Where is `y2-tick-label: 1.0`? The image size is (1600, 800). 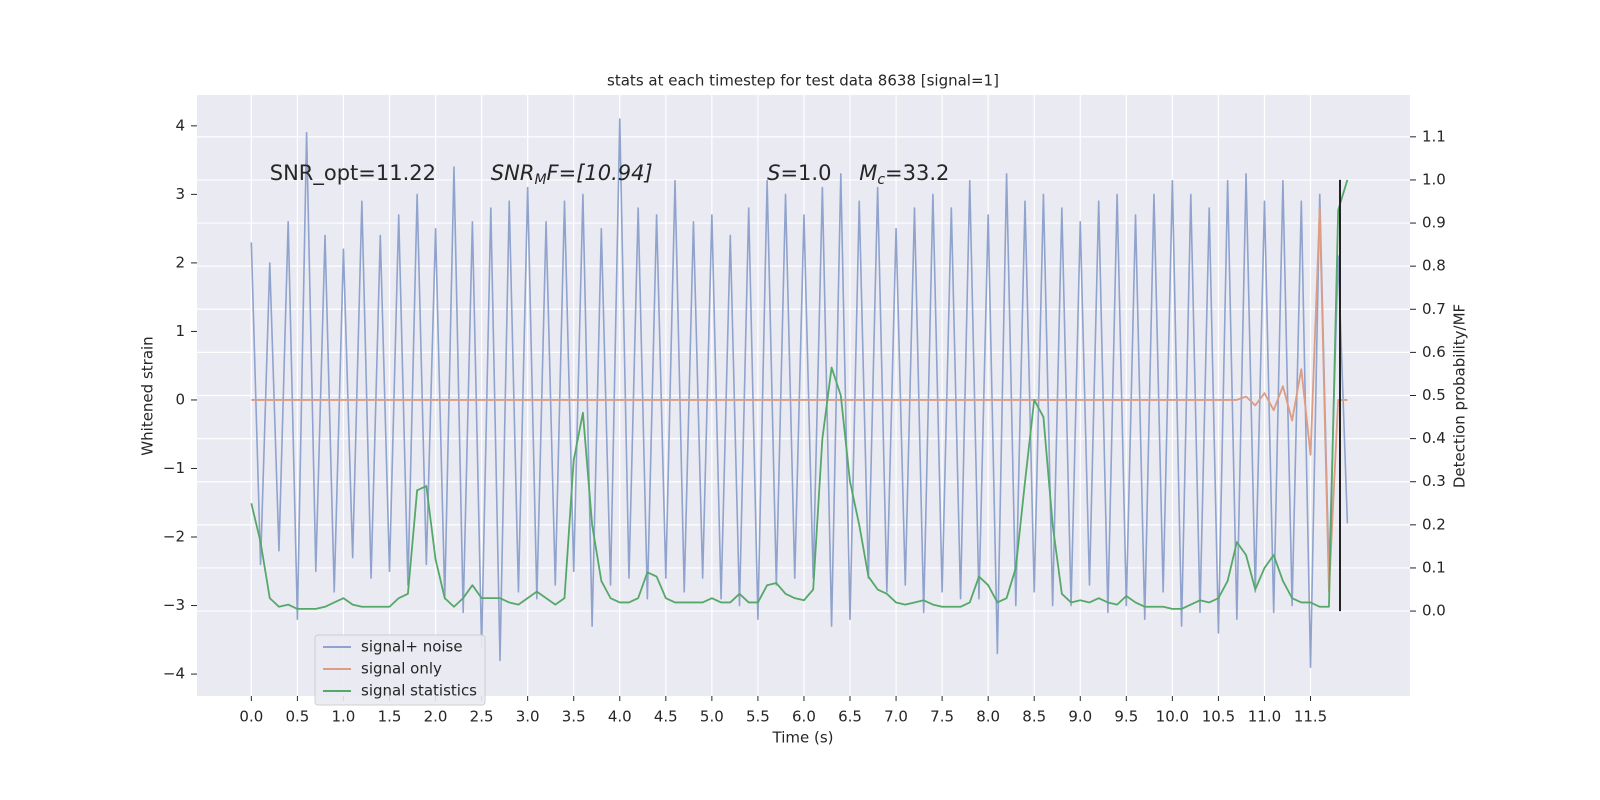 y2-tick-label: 1.0 is located at coordinates (1434, 179).